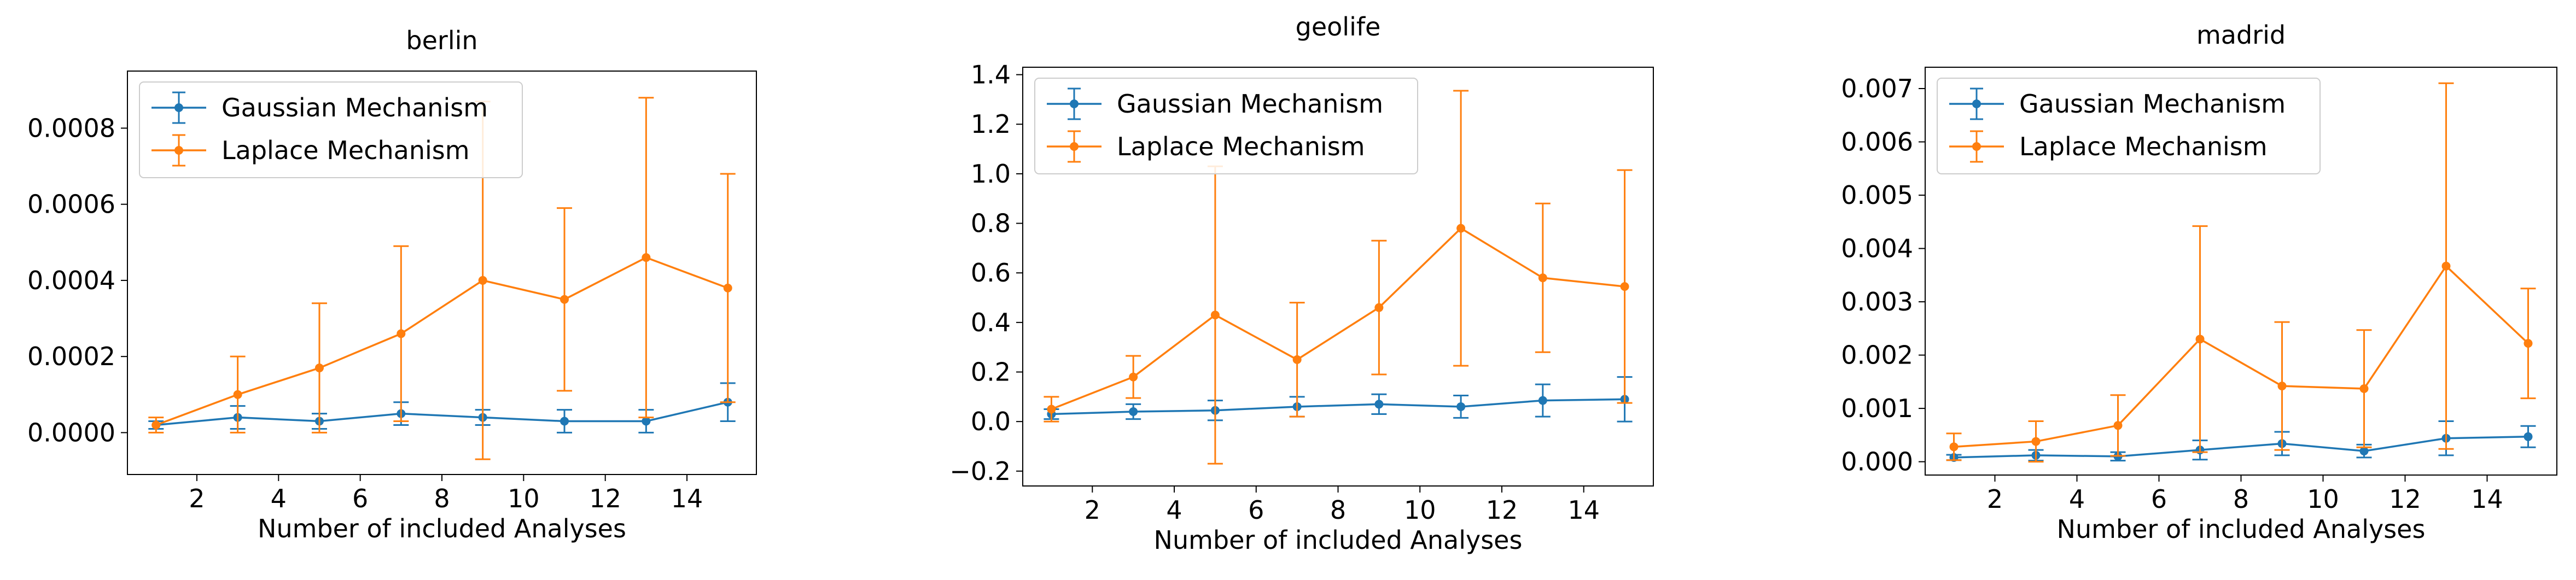 This screenshot has width=2576, height=580. Describe the element at coordinates (71, 356) in the screenshot. I see `y-tick-label: 0.0002` at that location.